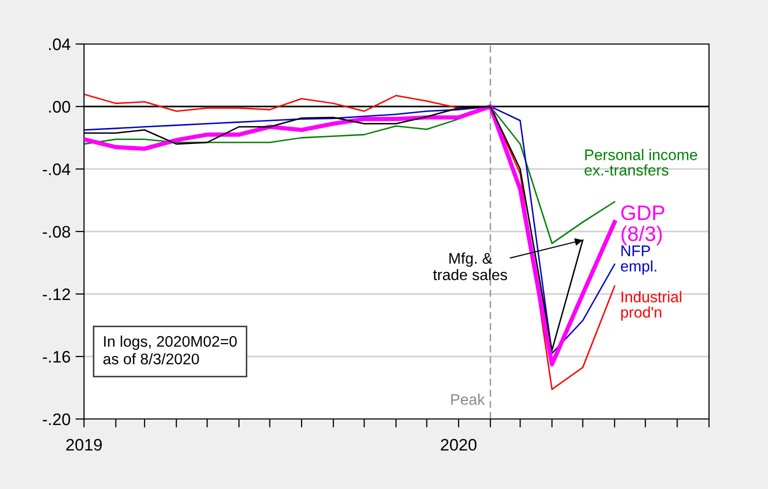 This screenshot has width=768, height=489. What do you see at coordinates (170, 350) in the screenshot?
I see `annotation: In logs, 2020M02=0 as of 8/3/2020` at bounding box center [170, 350].